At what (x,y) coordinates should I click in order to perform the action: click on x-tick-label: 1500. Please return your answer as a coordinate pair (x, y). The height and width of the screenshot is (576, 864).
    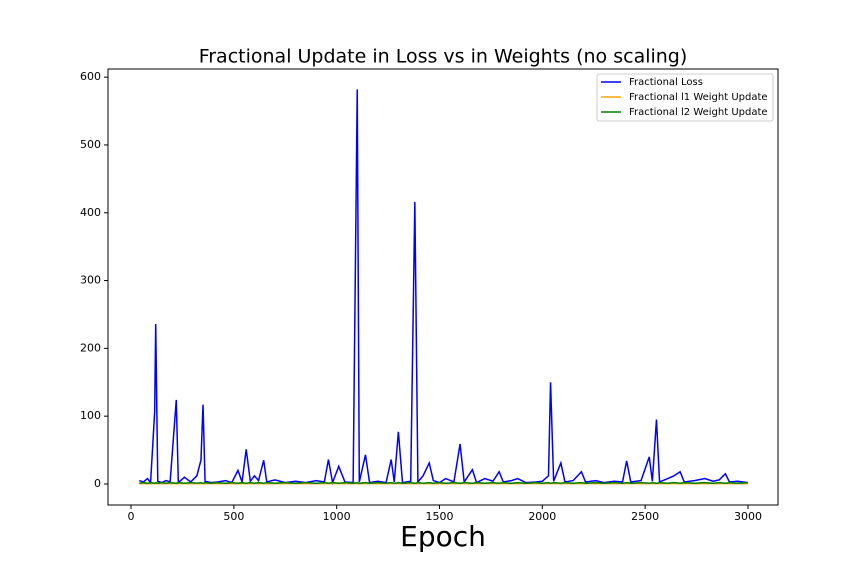
    Looking at the image, I should click on (440, 516).